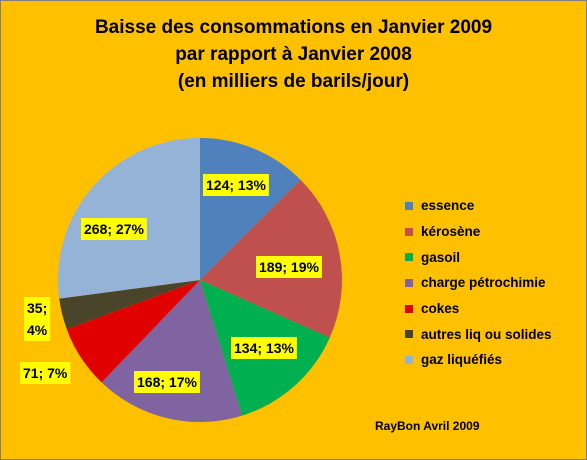 The height and width of the screenshot is (460, 587). I want to click on data-label-text: 189; 19%, so click(289, 267).